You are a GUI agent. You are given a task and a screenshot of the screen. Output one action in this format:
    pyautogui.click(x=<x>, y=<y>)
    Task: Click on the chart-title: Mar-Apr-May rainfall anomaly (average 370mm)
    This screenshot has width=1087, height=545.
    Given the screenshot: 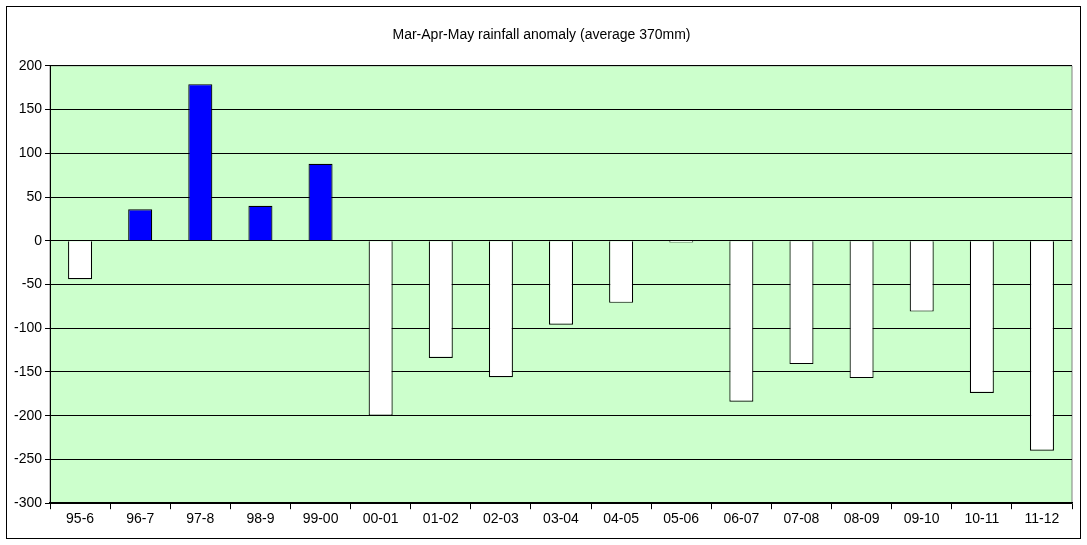 What is the action you would take?
    pyautogui.click(x=541, y=34)
    